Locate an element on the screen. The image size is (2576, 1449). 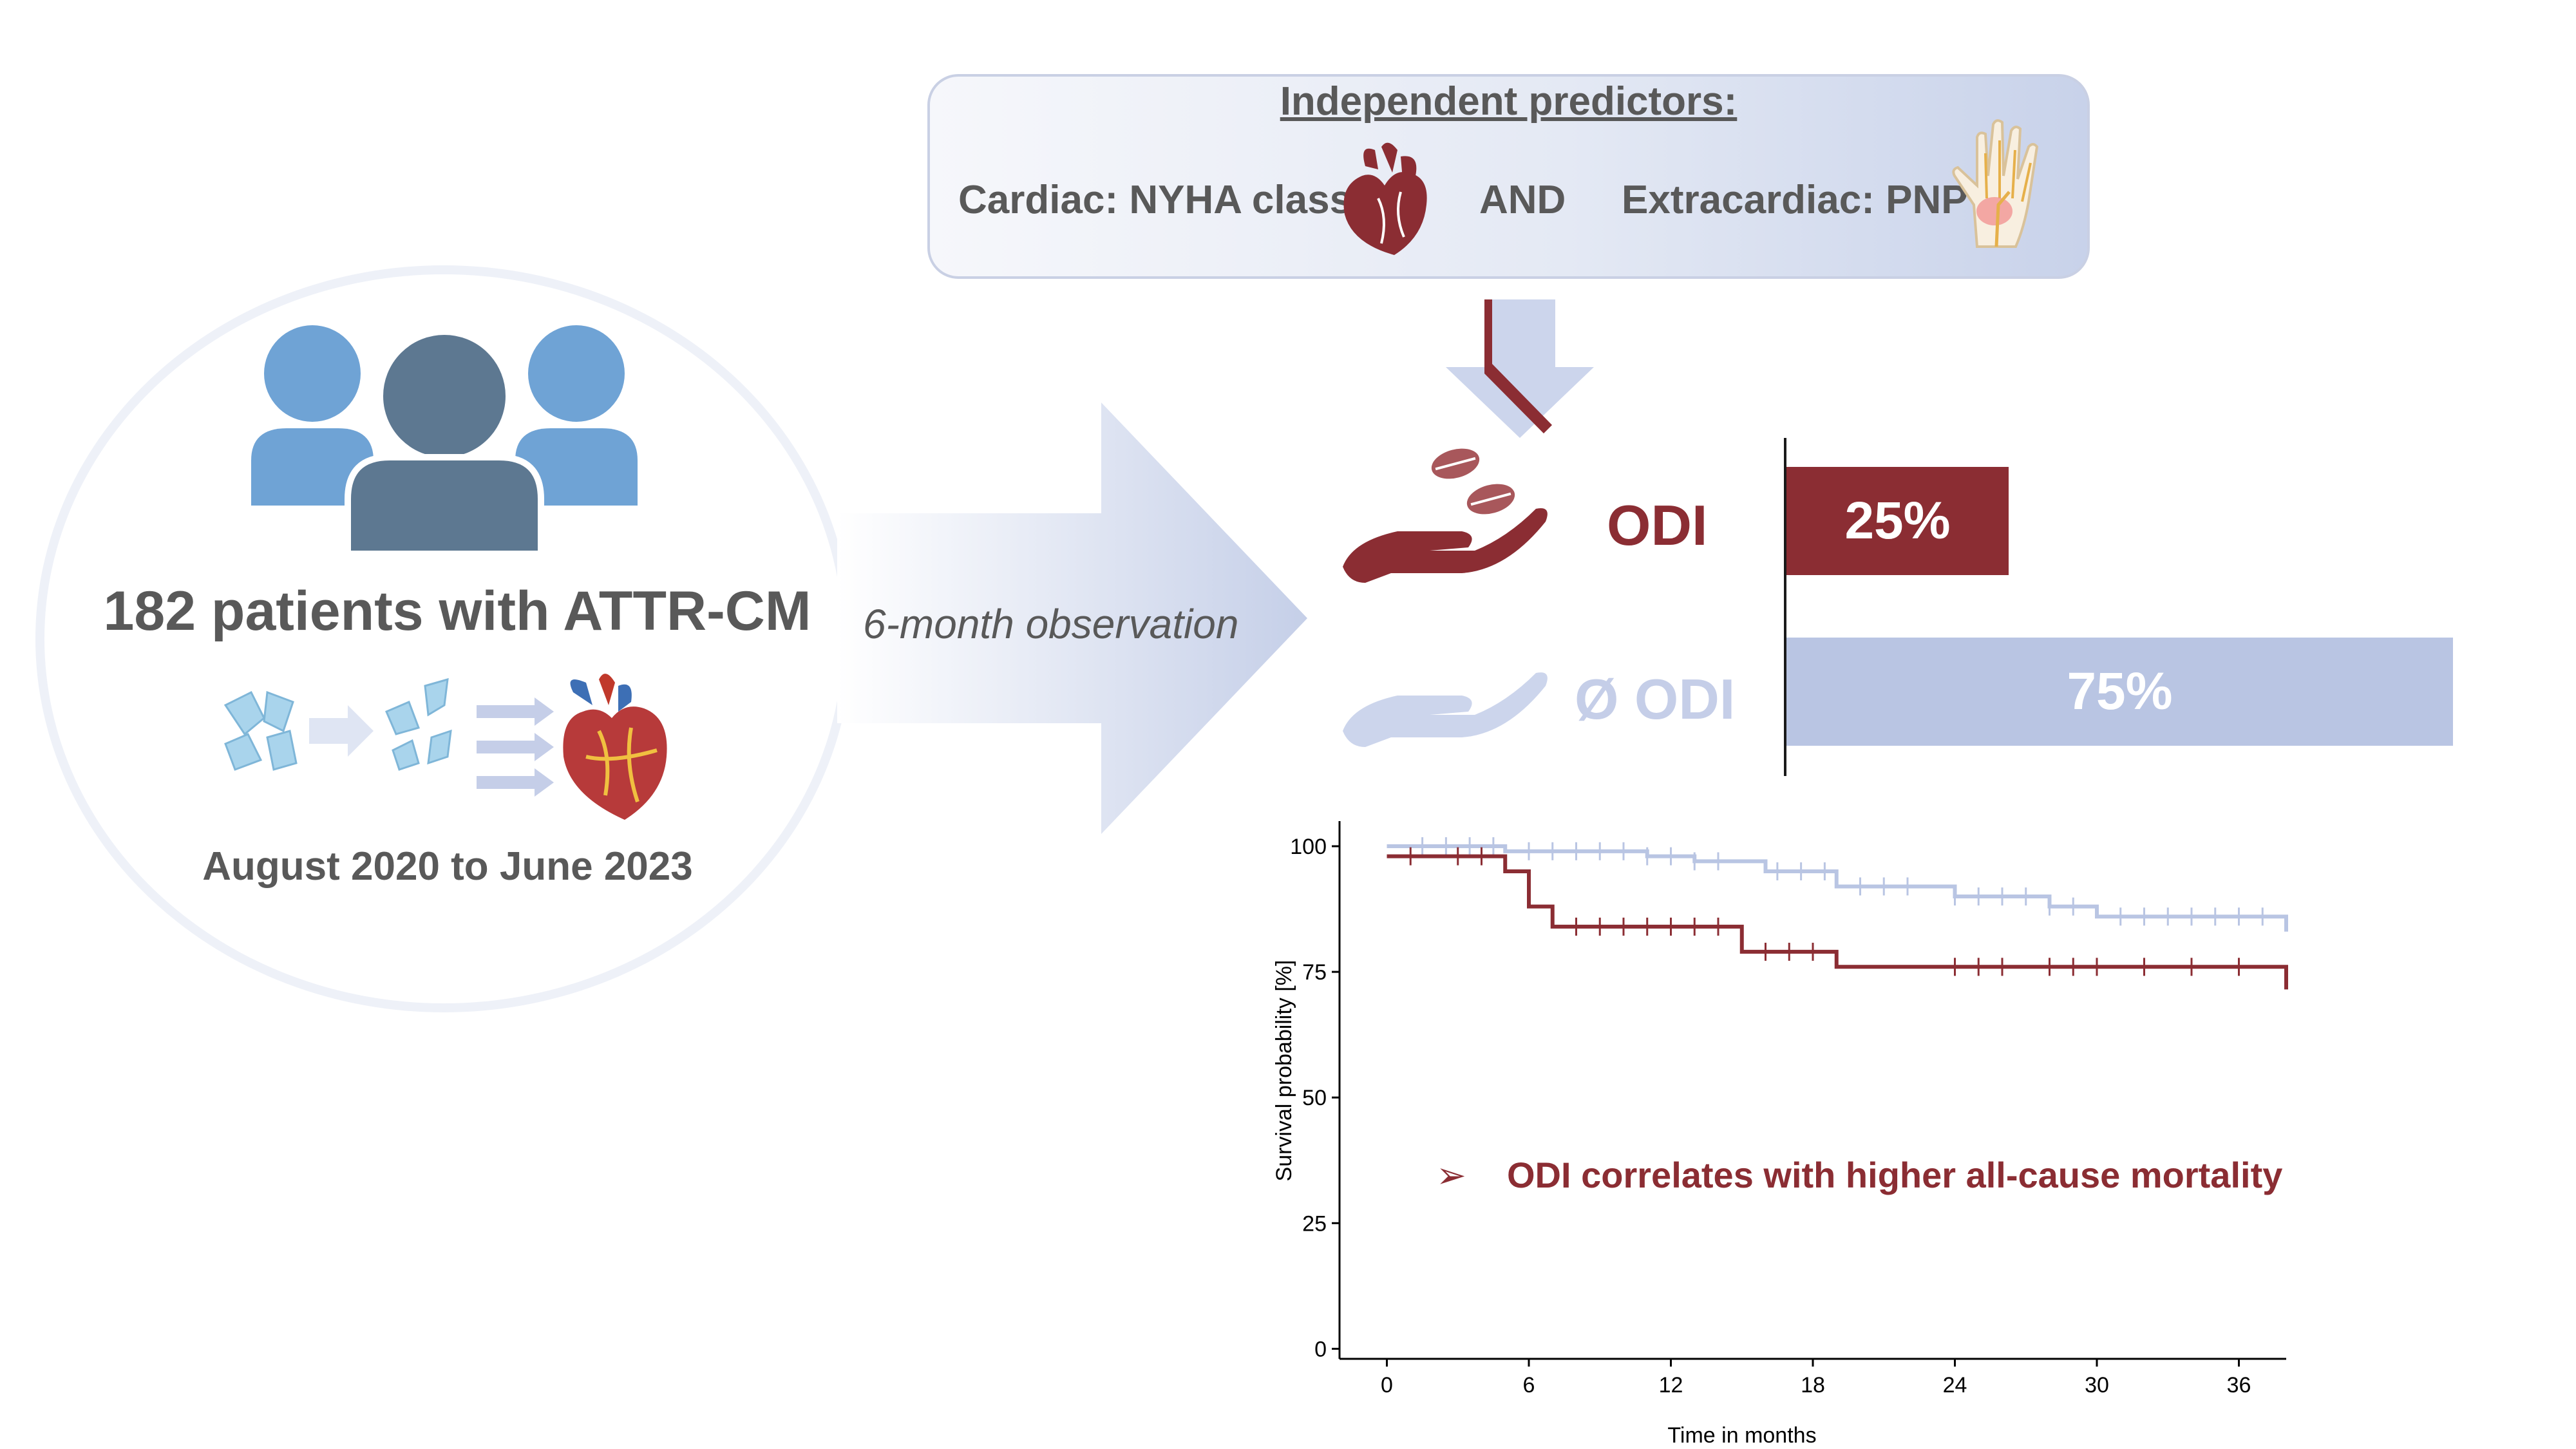
heart-icon is located at coordinates (1385, 199).